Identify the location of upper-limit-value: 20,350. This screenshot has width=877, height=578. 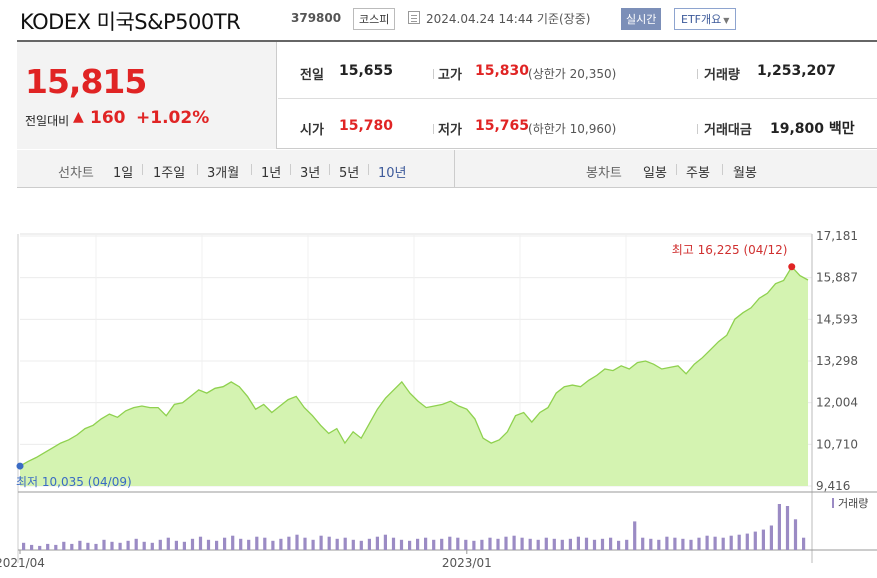
(590, 74).